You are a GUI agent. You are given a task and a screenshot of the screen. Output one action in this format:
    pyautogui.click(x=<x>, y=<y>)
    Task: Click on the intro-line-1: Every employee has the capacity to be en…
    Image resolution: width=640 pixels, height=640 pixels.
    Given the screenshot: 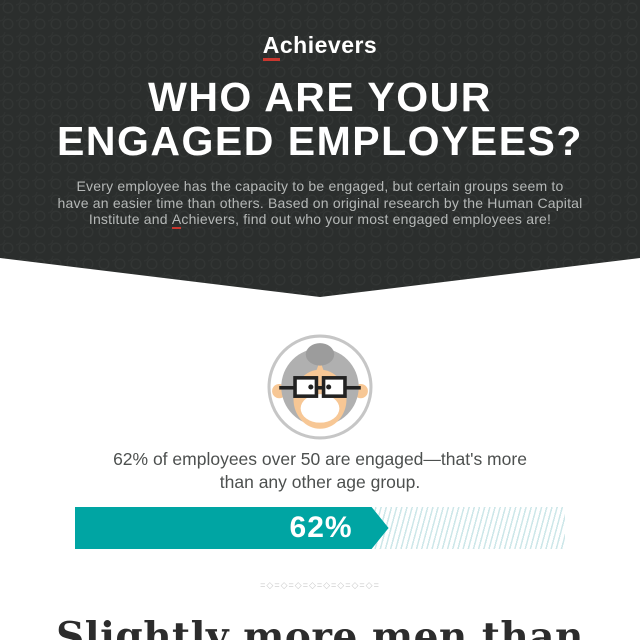 What is the action you would take?
    pyautogui.click(x=320, y=186)
    